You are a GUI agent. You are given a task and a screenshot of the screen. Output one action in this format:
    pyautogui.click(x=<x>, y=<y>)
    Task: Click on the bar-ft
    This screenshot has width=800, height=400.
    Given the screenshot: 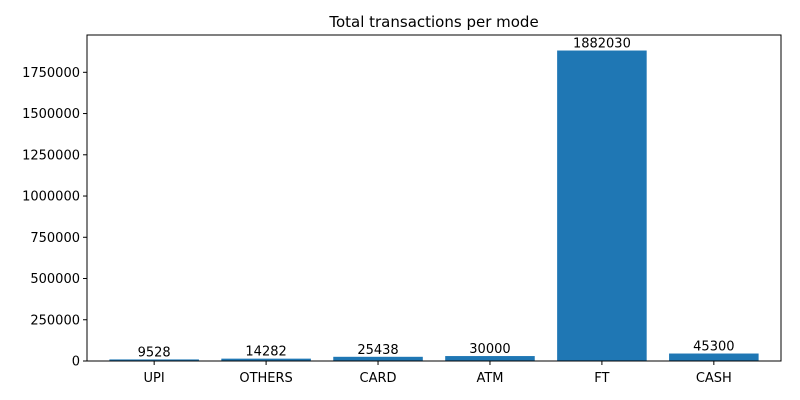 What is the action you would take?
    pyautogui.click(x=602, y=205)
    